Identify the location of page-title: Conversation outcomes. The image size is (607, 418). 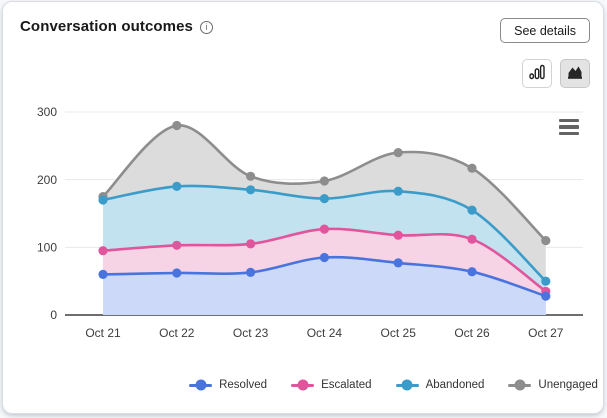
(106, 26).